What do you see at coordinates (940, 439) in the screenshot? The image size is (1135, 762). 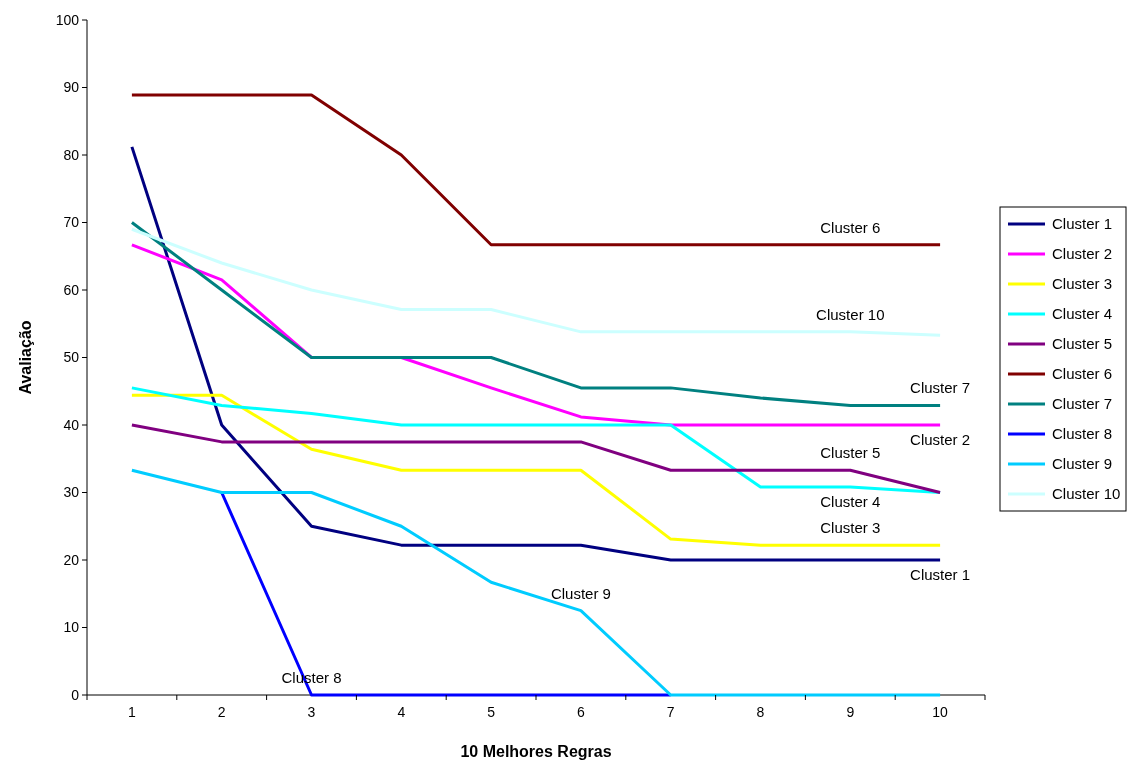 I see `annotation: Cluster 2` at bounding box center [940, 439].